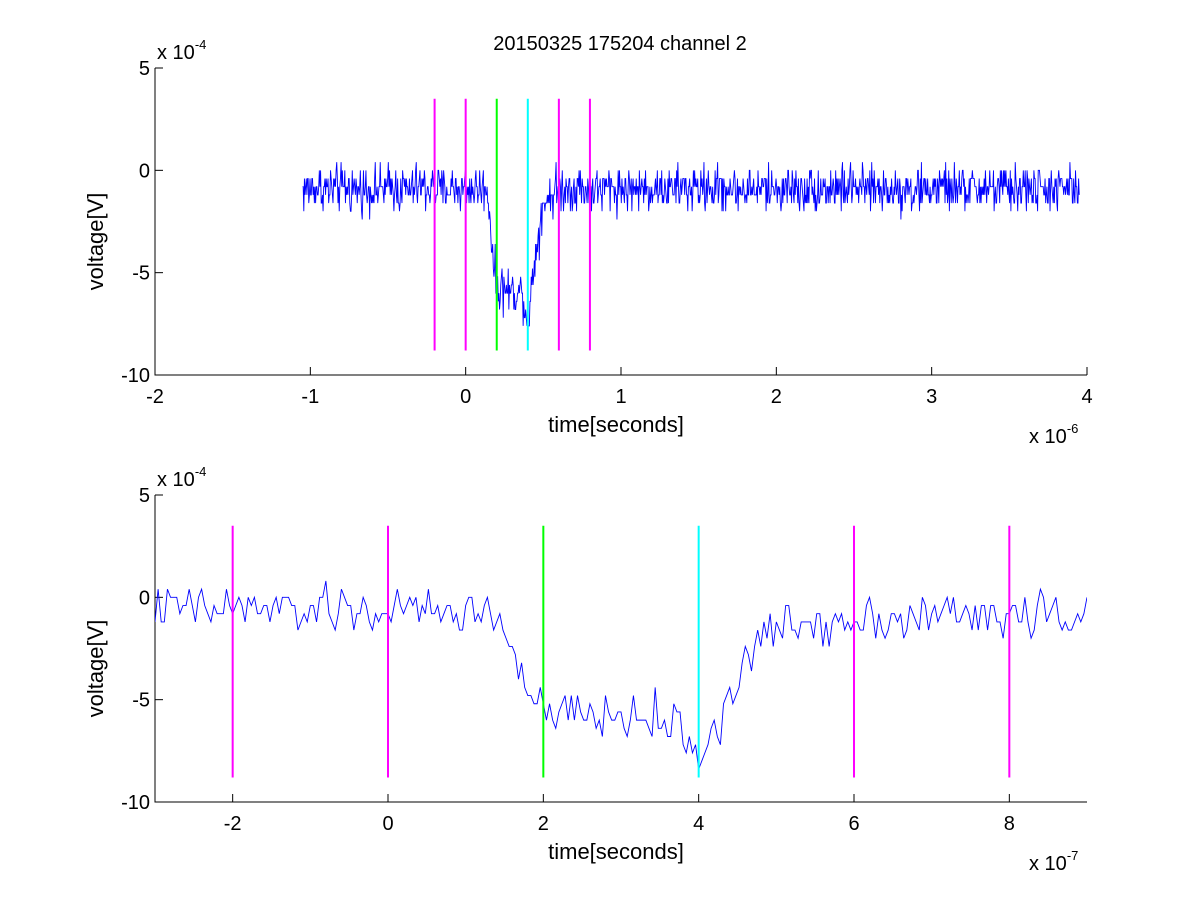  I want to click on voltage-trace, so click(691, 244).